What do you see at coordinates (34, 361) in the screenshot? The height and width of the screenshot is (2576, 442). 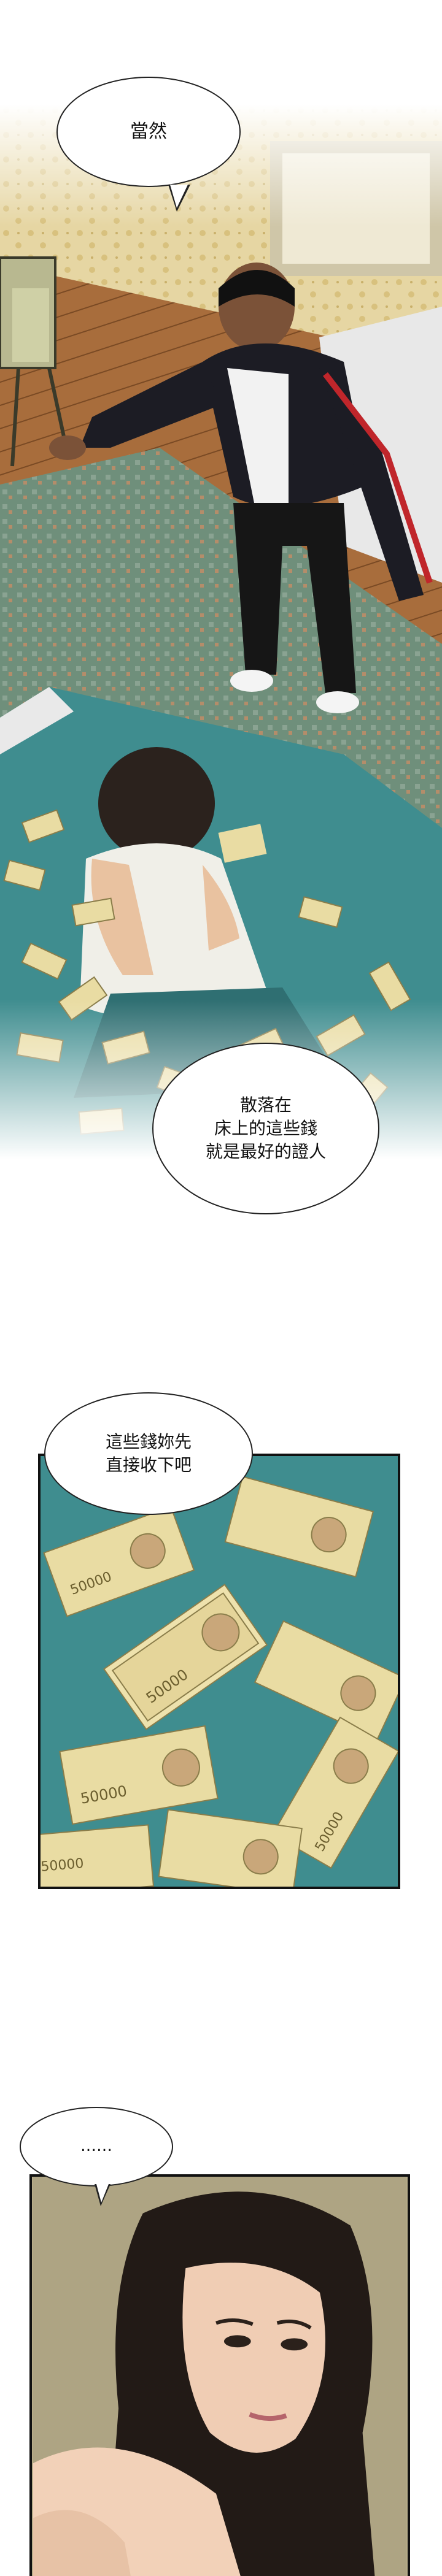 I see `armchair` at bounding box center [34, 361].